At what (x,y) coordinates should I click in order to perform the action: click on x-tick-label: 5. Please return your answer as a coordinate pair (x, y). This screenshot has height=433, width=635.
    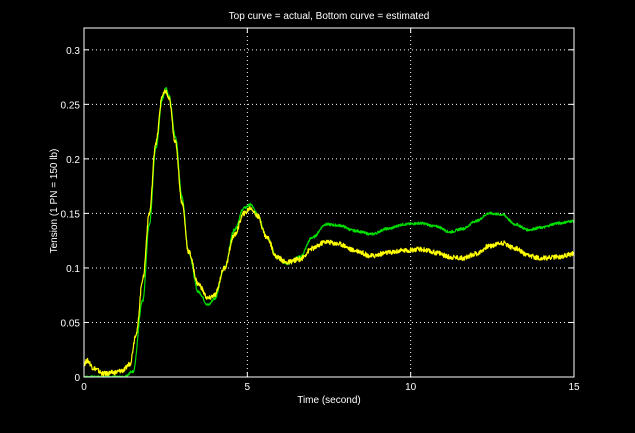
    Looking at the image, I should click on (248, 387).